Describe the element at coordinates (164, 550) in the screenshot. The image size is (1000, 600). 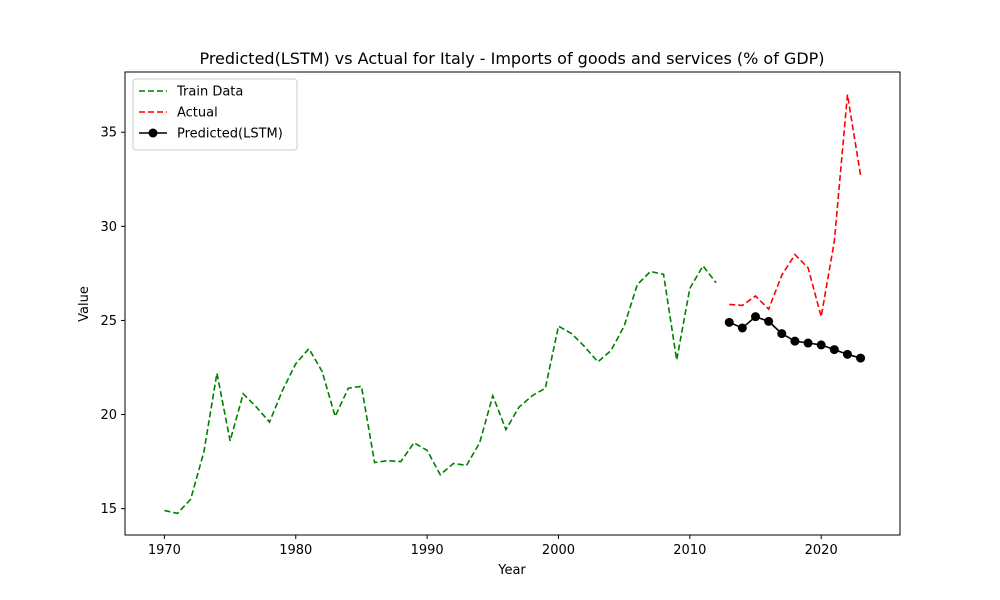
I see `x-tick-label: 1970` at that location.